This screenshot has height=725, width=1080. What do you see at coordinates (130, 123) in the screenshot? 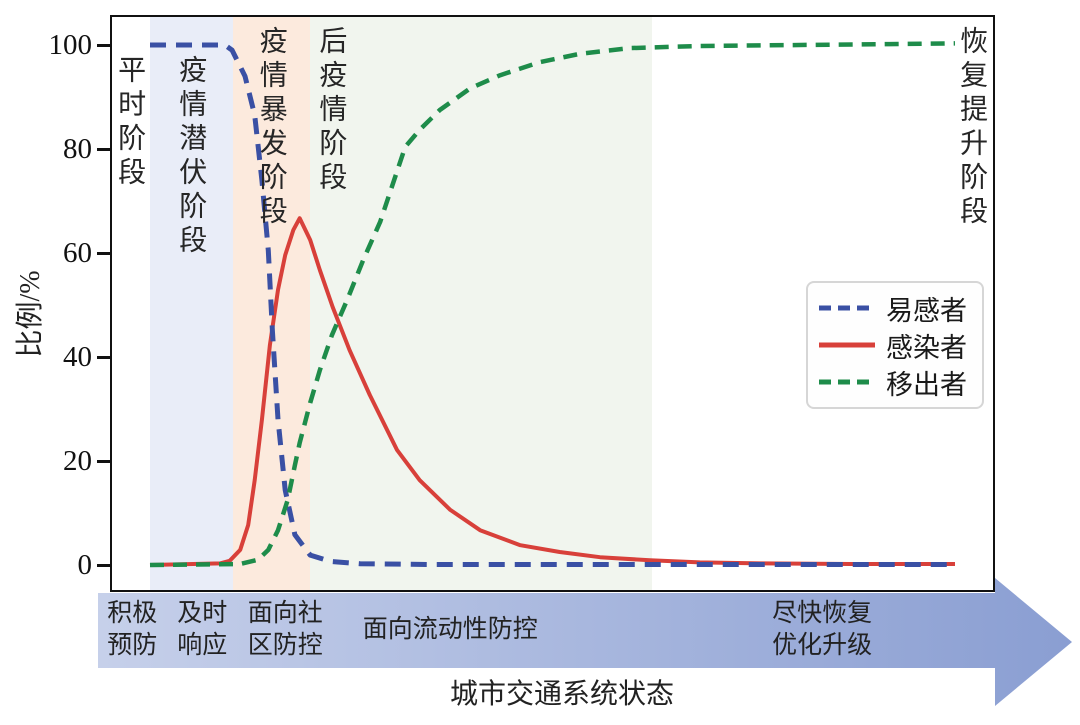
I see `phase-label: 平时阶段` at bounding box center [130, 123].